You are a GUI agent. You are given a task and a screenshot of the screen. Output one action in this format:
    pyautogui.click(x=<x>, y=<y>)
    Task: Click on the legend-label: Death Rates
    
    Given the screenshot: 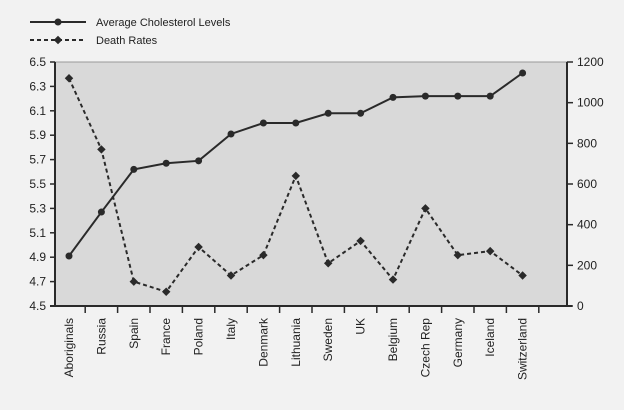 What is the action you would take?
    pyautogui.click(x=127, y=41)
    